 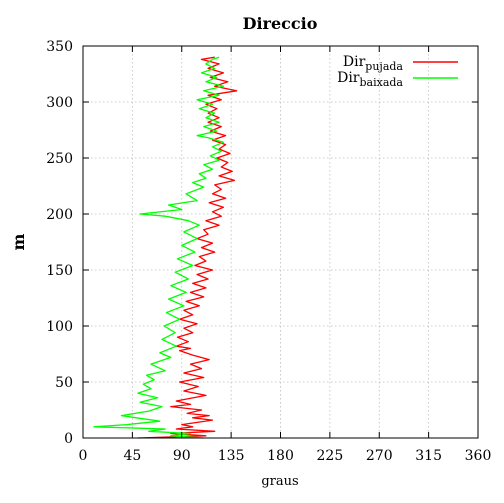 I want to click on legend-label-pujada: Dirpujada, so click(x=373, y=63).